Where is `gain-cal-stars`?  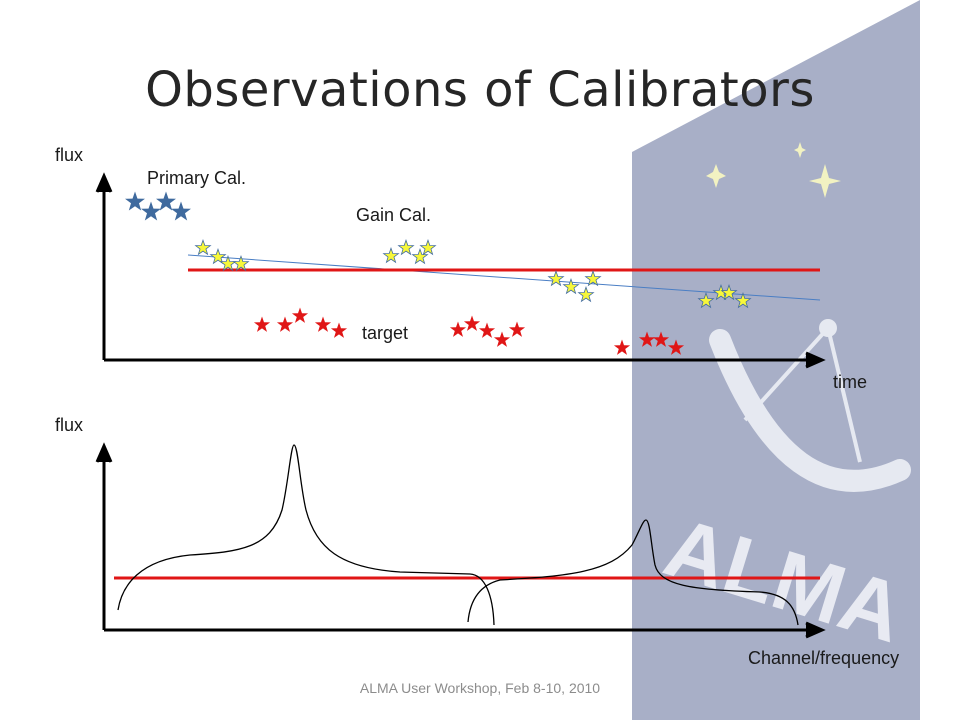
gain-cal-stars is located at coordinates (473, 273).